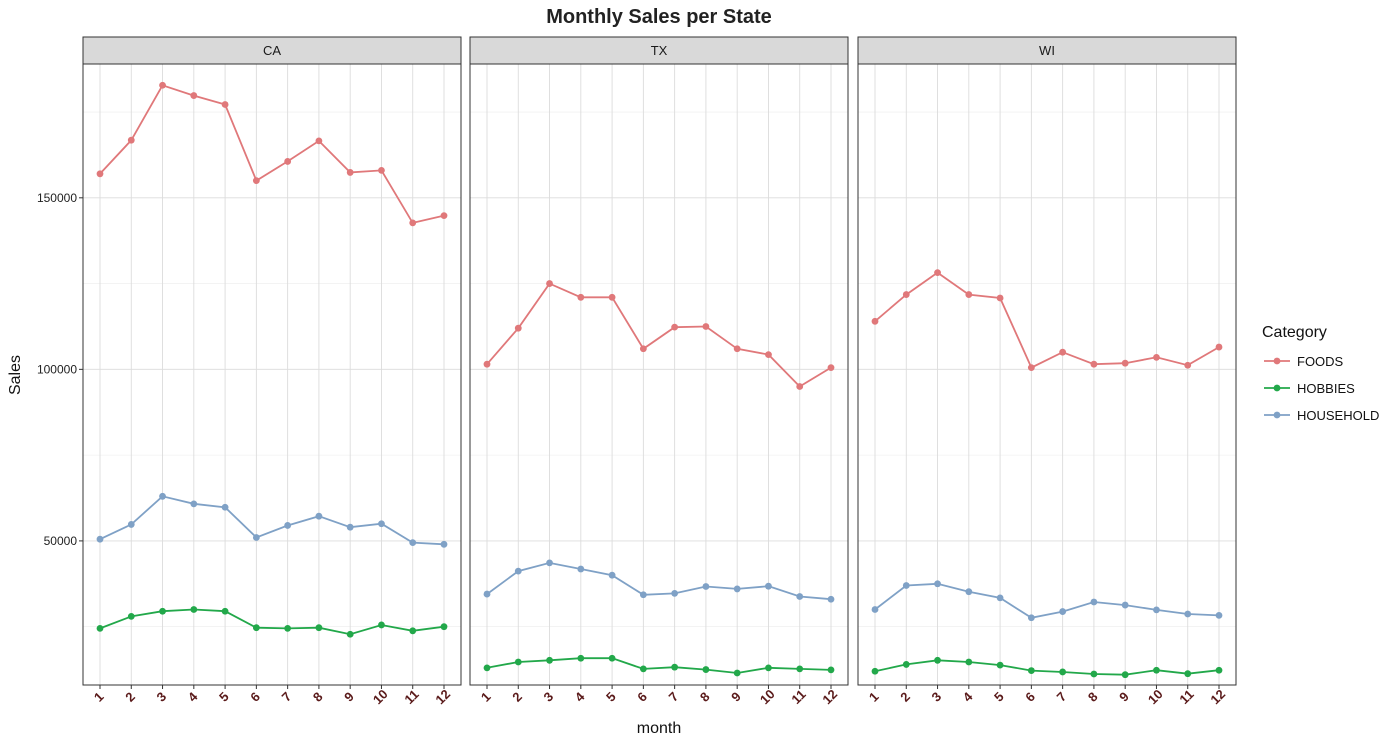 The height and width of the screenshot is (746, 1400). I want to click on x-tick-label: 8, so click(1093, 697).